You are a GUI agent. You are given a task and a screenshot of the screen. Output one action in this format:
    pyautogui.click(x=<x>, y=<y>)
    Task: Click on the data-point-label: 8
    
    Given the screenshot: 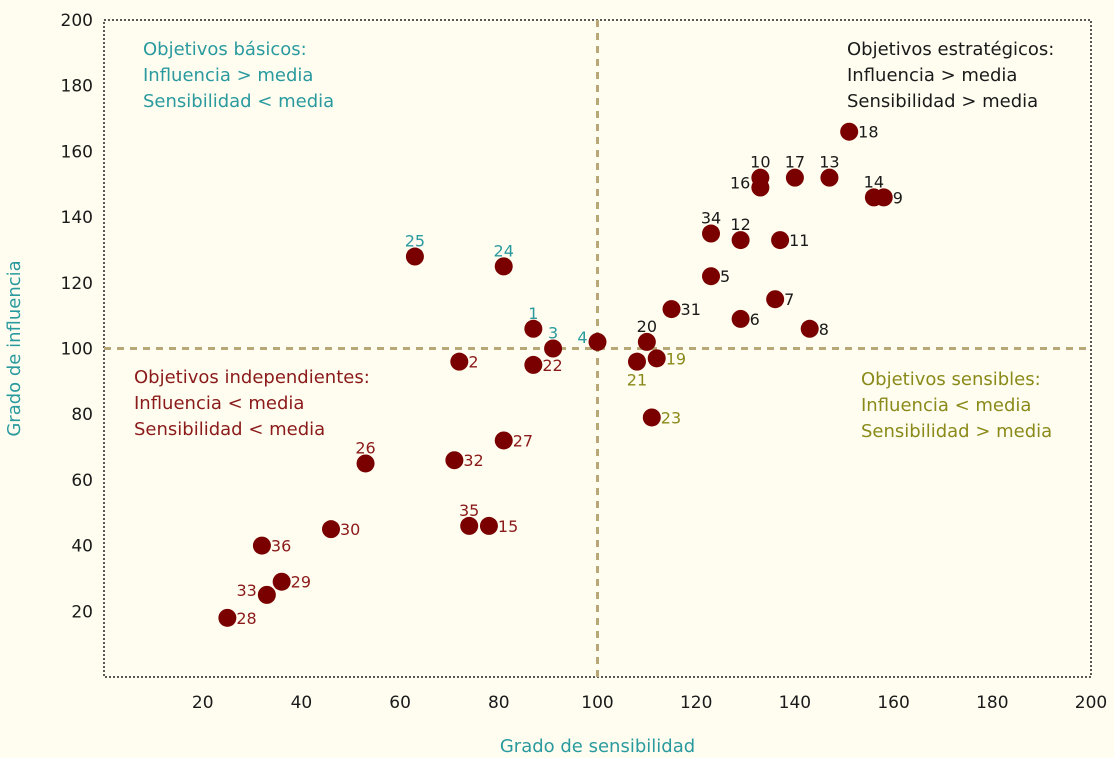 What is the action you would take?
    pyautogui.click(x=824, y=329)
    